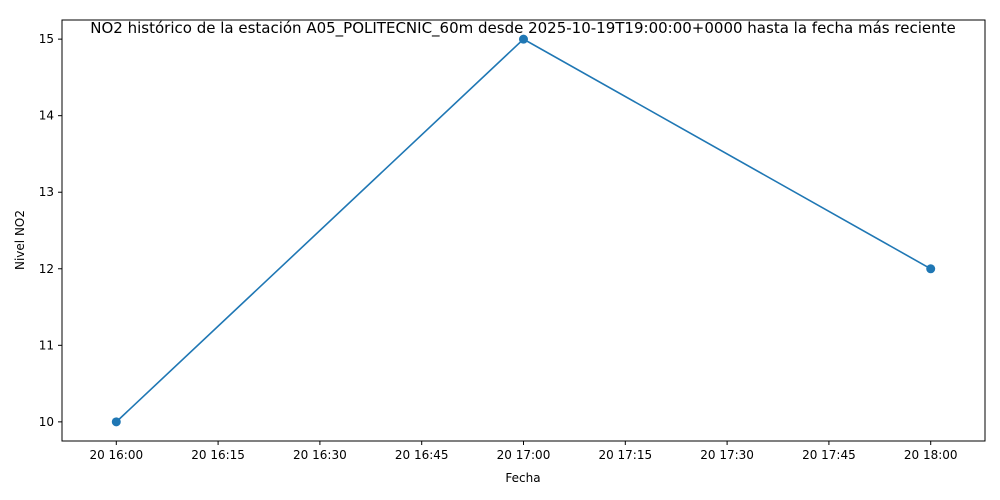 The width and height of the screenshot is (1000, 500). Describe the element at coordinates (50, 230) in the screenshot. I see `y-axis: 10 11 12 13 14 15` at that location.